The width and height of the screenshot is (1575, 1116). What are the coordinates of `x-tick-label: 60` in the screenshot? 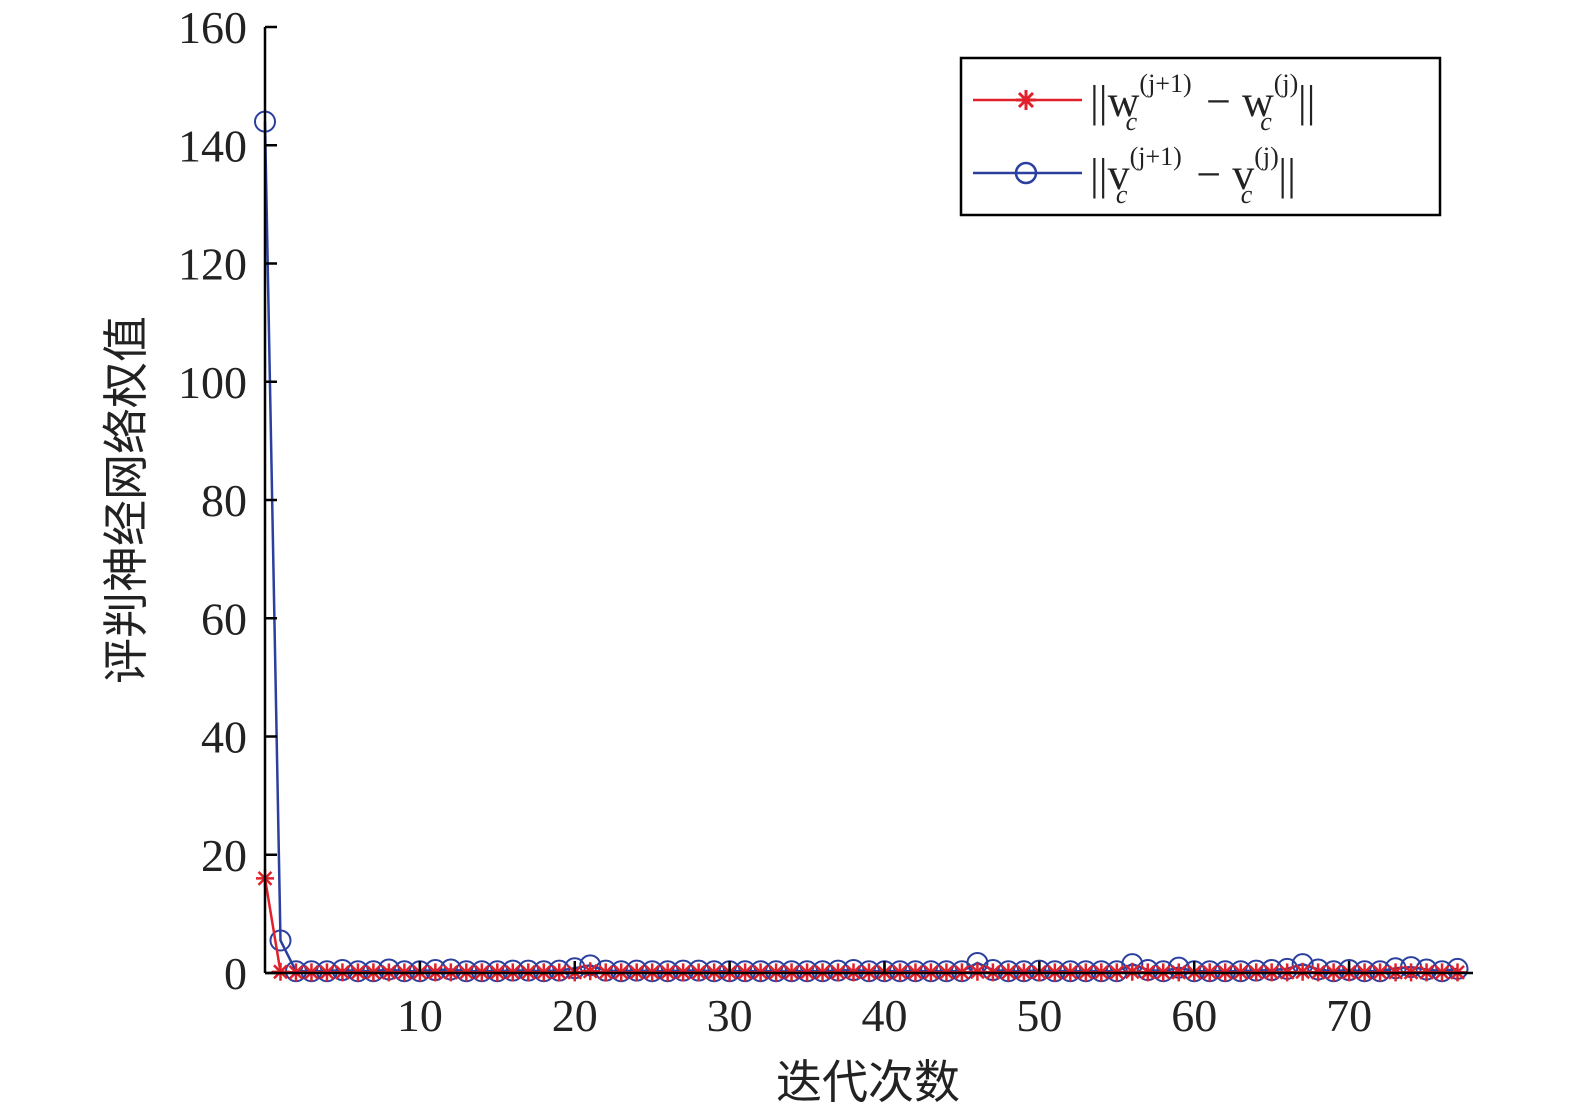 It's located at (1194, 1015).